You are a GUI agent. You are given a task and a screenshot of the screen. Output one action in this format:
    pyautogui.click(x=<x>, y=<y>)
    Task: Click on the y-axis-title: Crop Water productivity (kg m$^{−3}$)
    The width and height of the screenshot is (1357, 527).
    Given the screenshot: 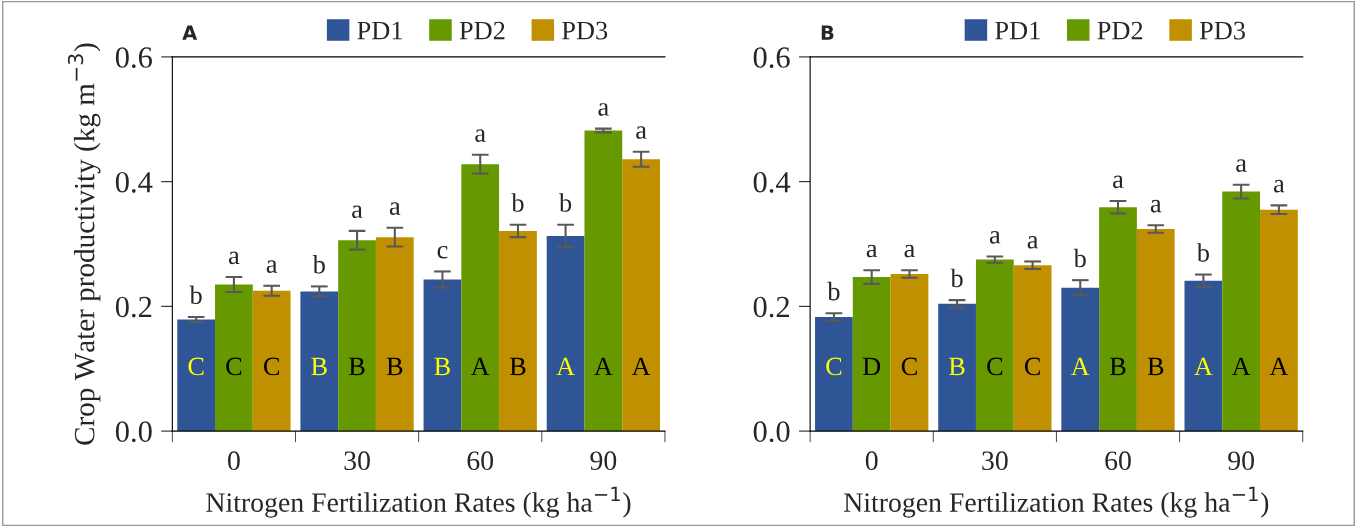 What is the action you would take?
    pyautogui.click(x=84, y=244)
    